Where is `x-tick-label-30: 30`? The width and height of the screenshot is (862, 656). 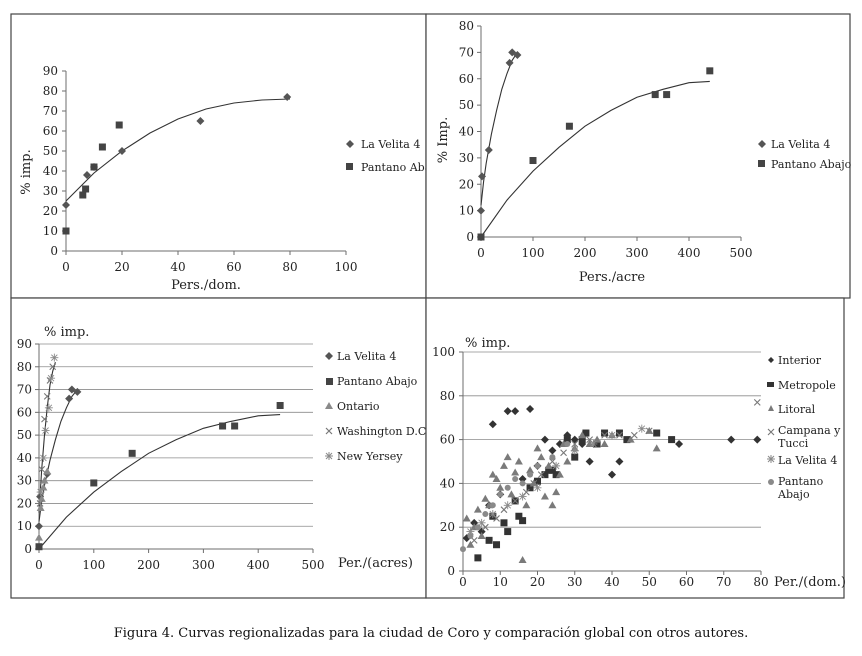 x-tick-label-30: 30 is located at coordinates (574, 582).